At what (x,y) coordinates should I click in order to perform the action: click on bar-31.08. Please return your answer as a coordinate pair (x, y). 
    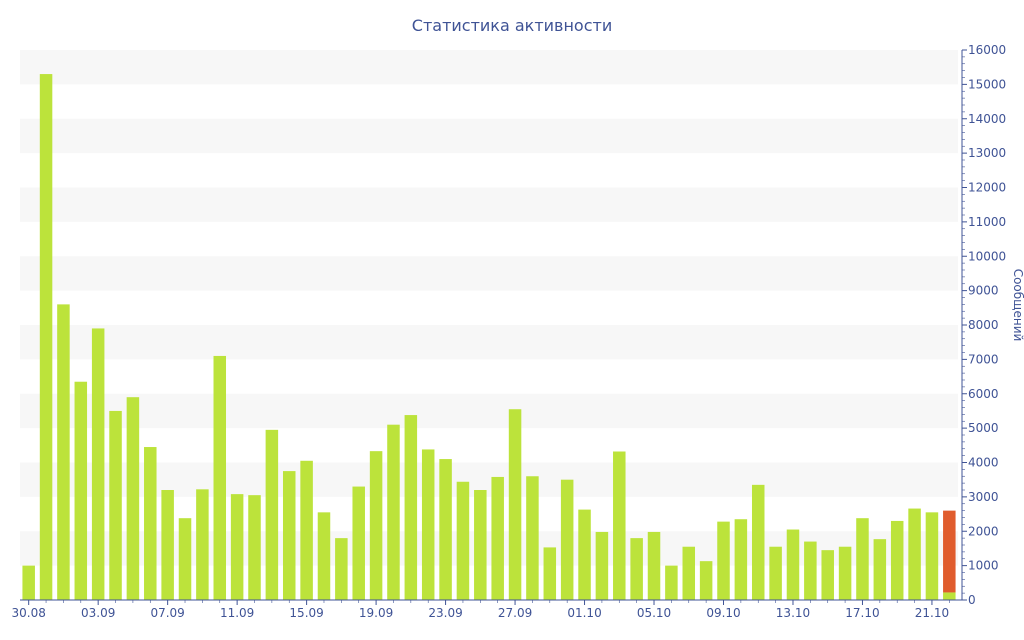
    Looking at the image, I should click on (46, 337).